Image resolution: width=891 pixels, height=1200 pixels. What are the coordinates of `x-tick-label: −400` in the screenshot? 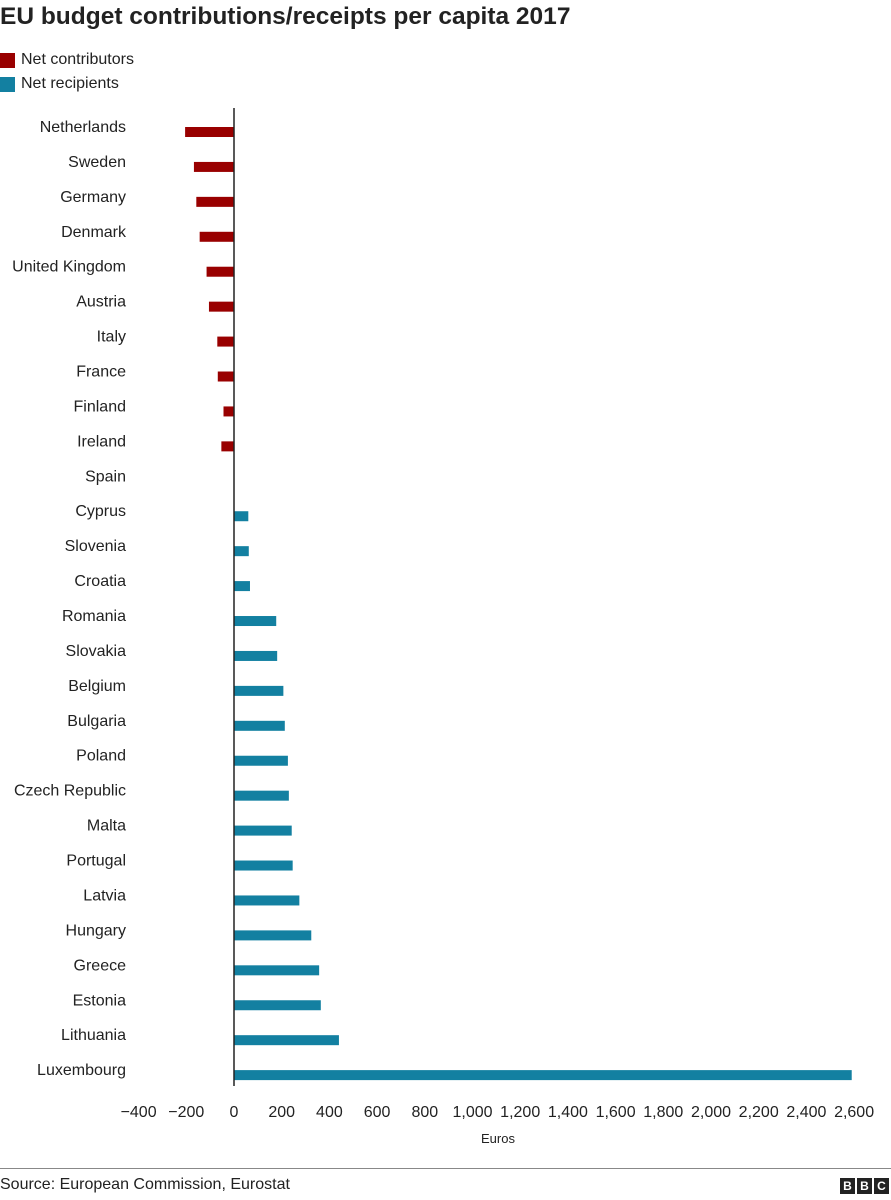 It's located at (139, 1112).